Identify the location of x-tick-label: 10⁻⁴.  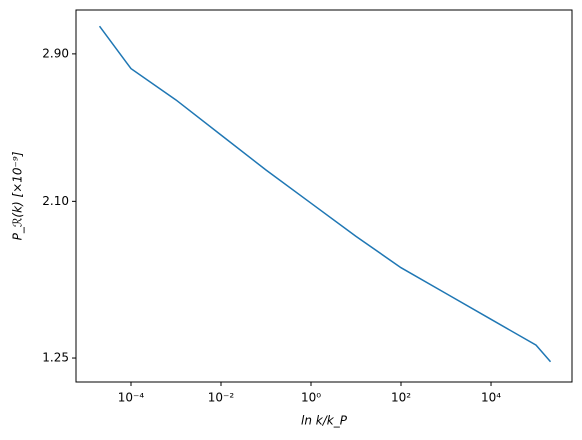
(131, 398).